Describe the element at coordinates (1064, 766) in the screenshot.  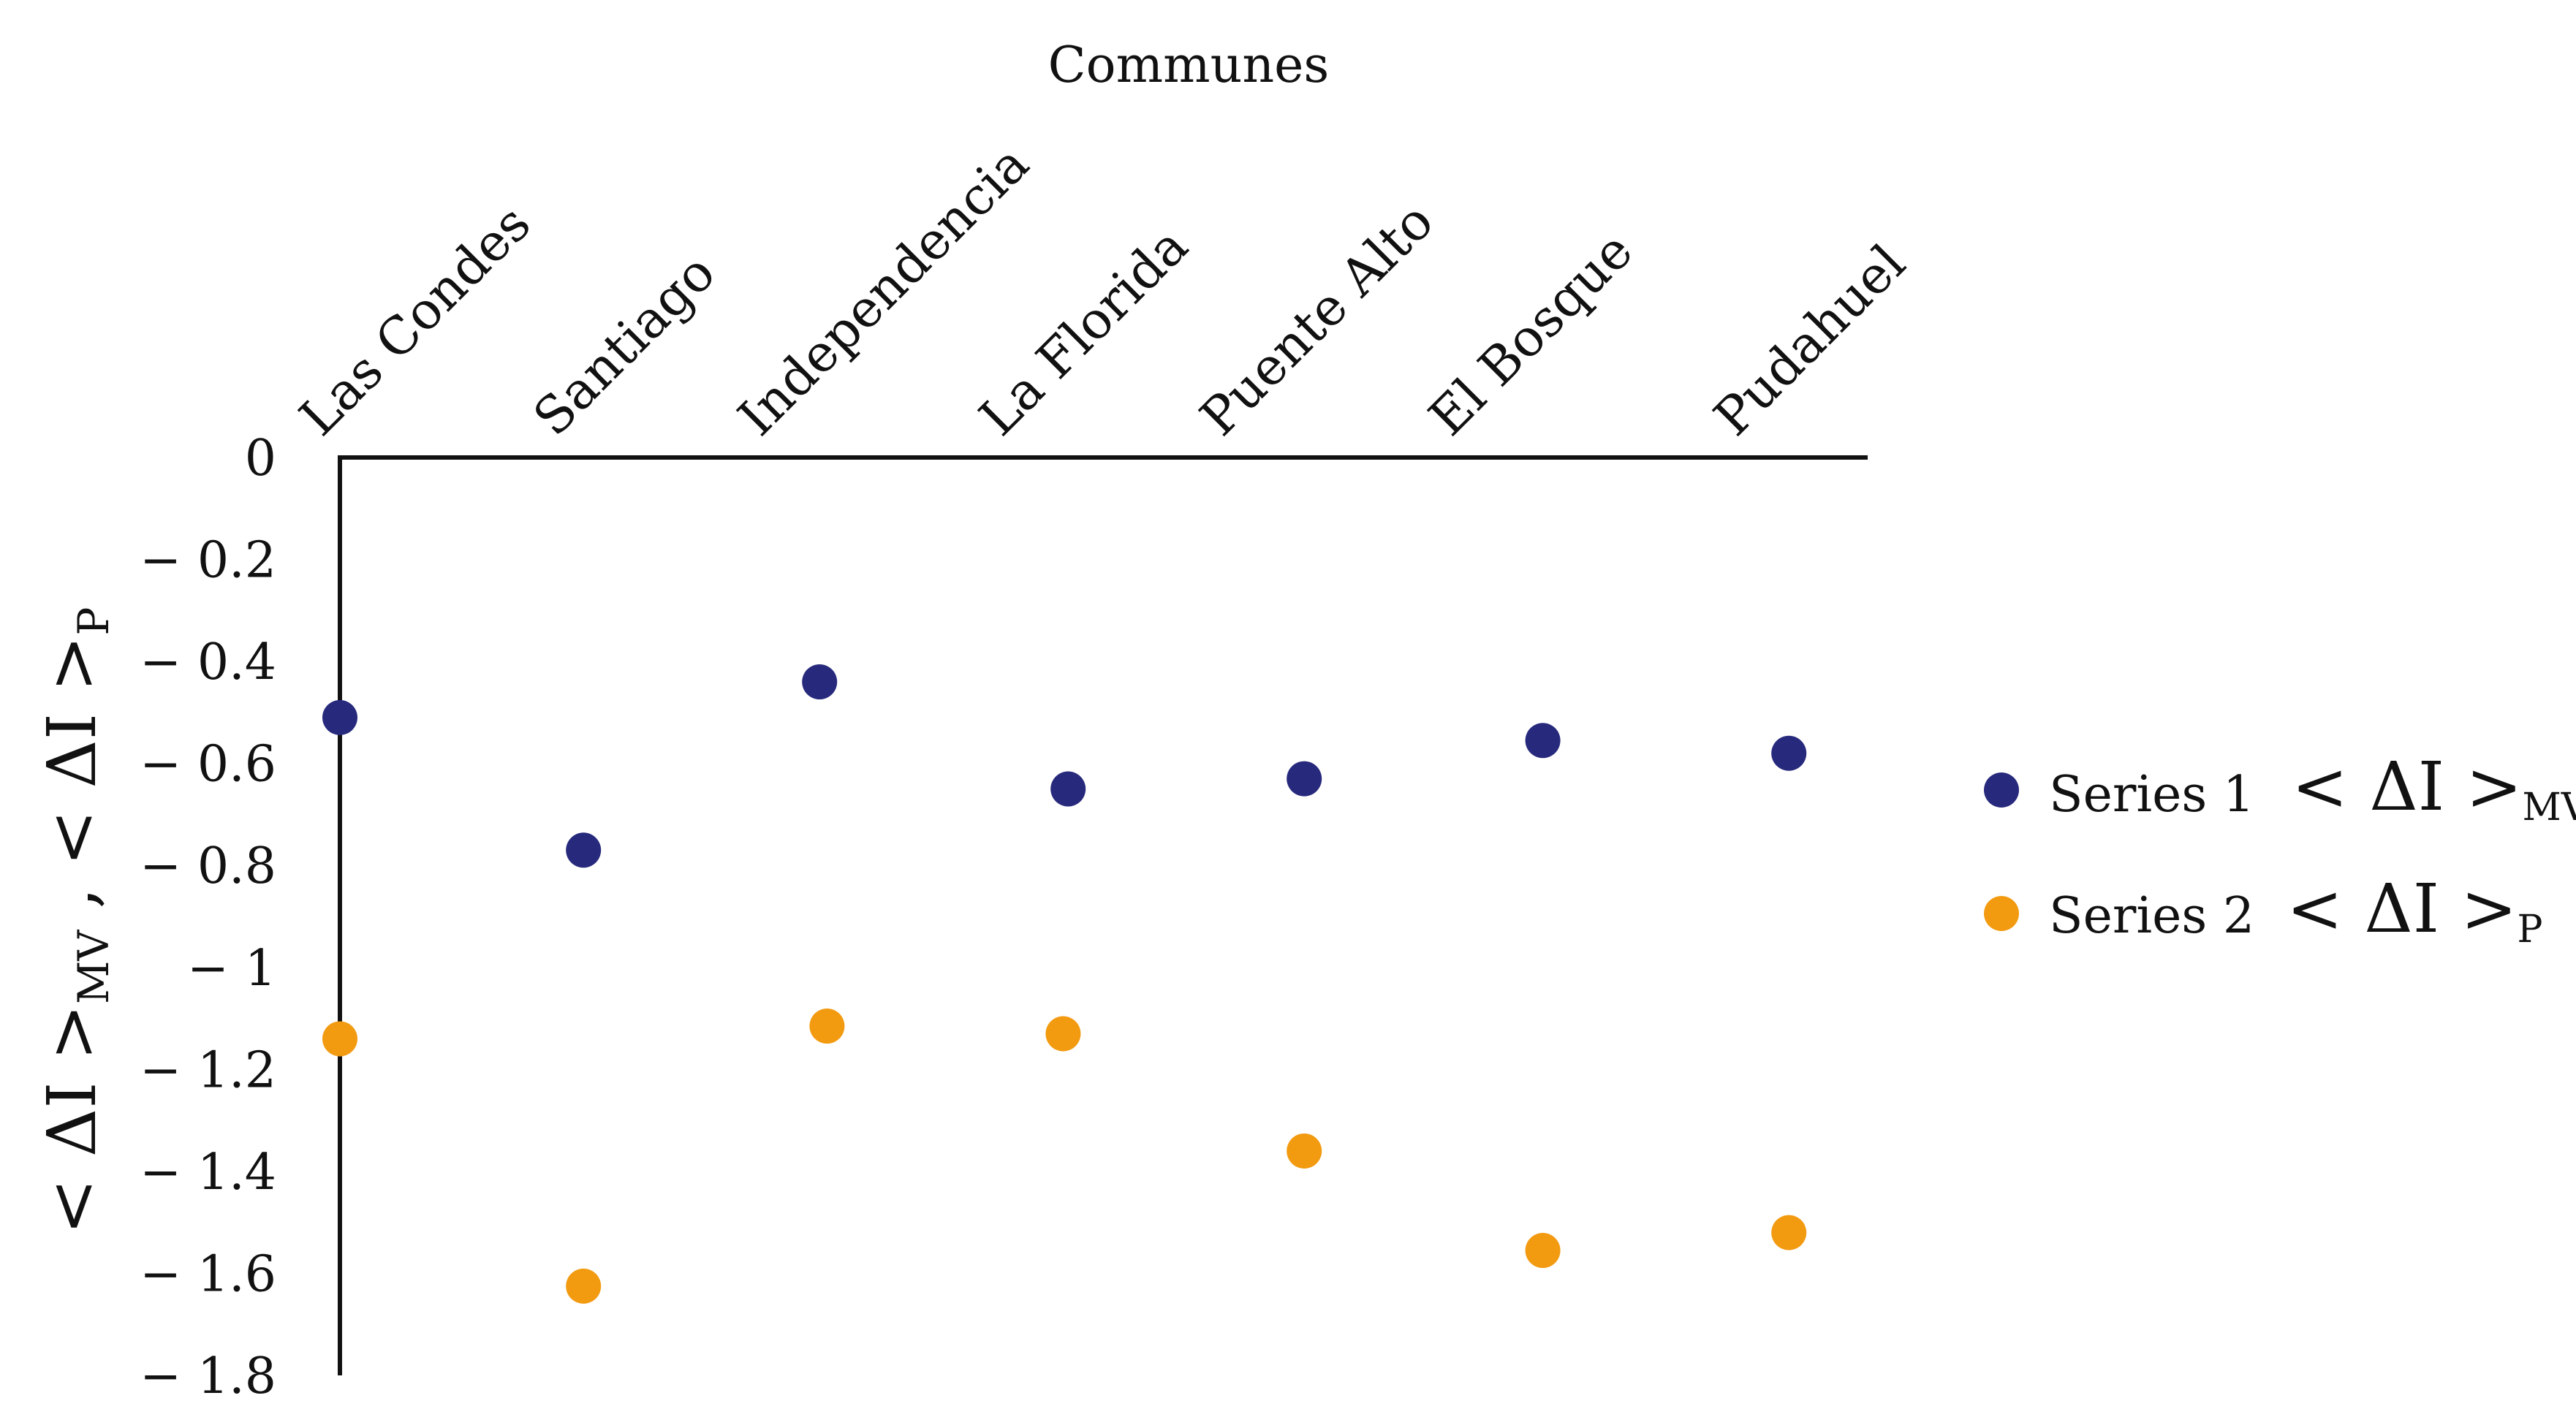
I see `series-1-points` at that location.